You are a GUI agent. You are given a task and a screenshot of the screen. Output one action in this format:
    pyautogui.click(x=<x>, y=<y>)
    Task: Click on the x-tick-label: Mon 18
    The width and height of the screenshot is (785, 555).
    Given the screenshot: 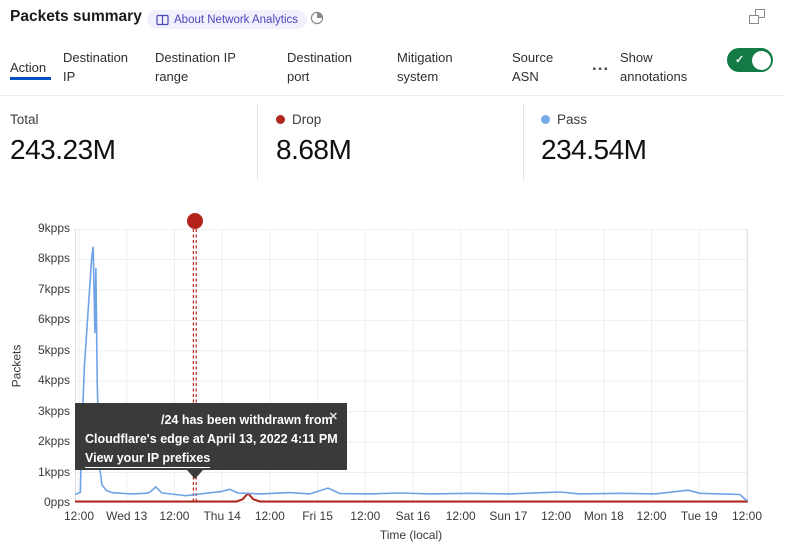 What is the action you would take?
    pyautogui.click(x=603, y=516)
    